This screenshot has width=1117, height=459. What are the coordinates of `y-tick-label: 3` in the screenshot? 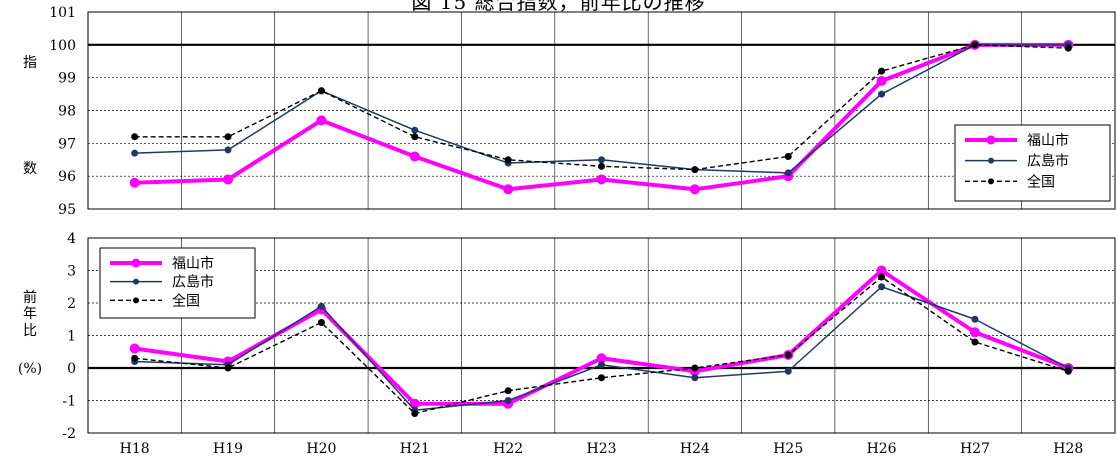 It's located at (71, 272).